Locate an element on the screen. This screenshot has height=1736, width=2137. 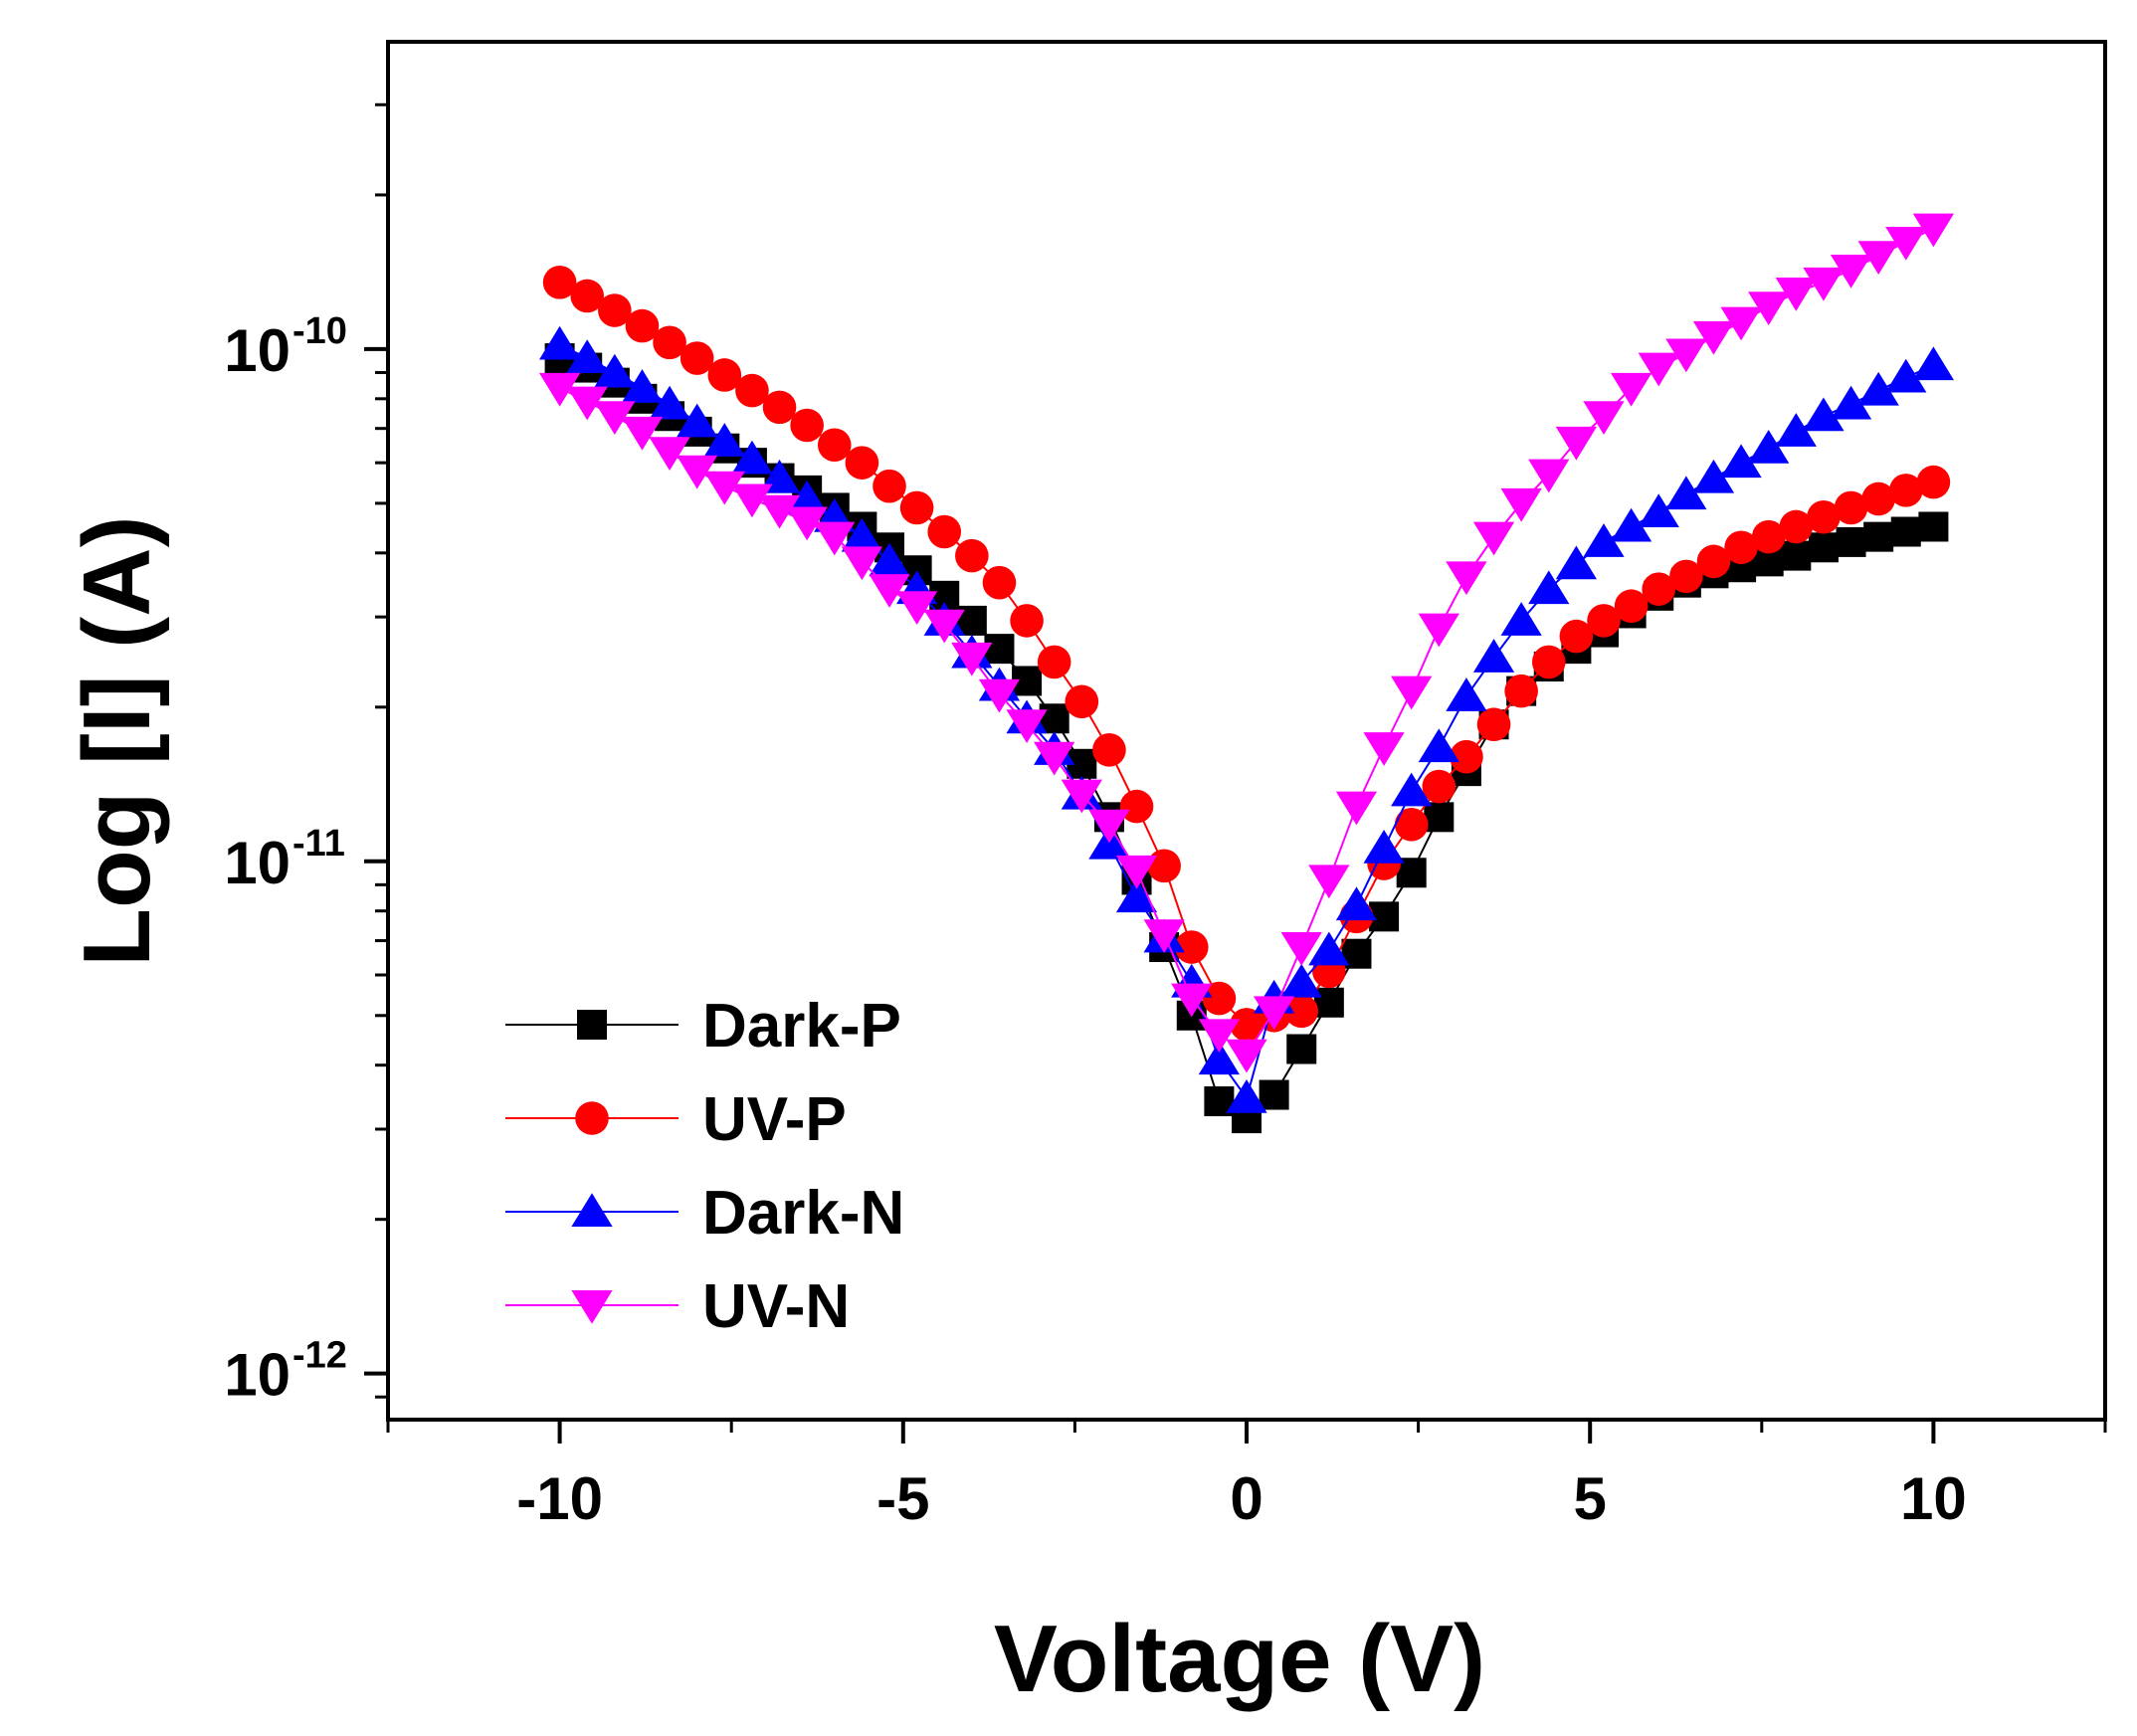
legend: Dark-P UV-P Dark-N UV-N is located at coordinates (704, 1166).